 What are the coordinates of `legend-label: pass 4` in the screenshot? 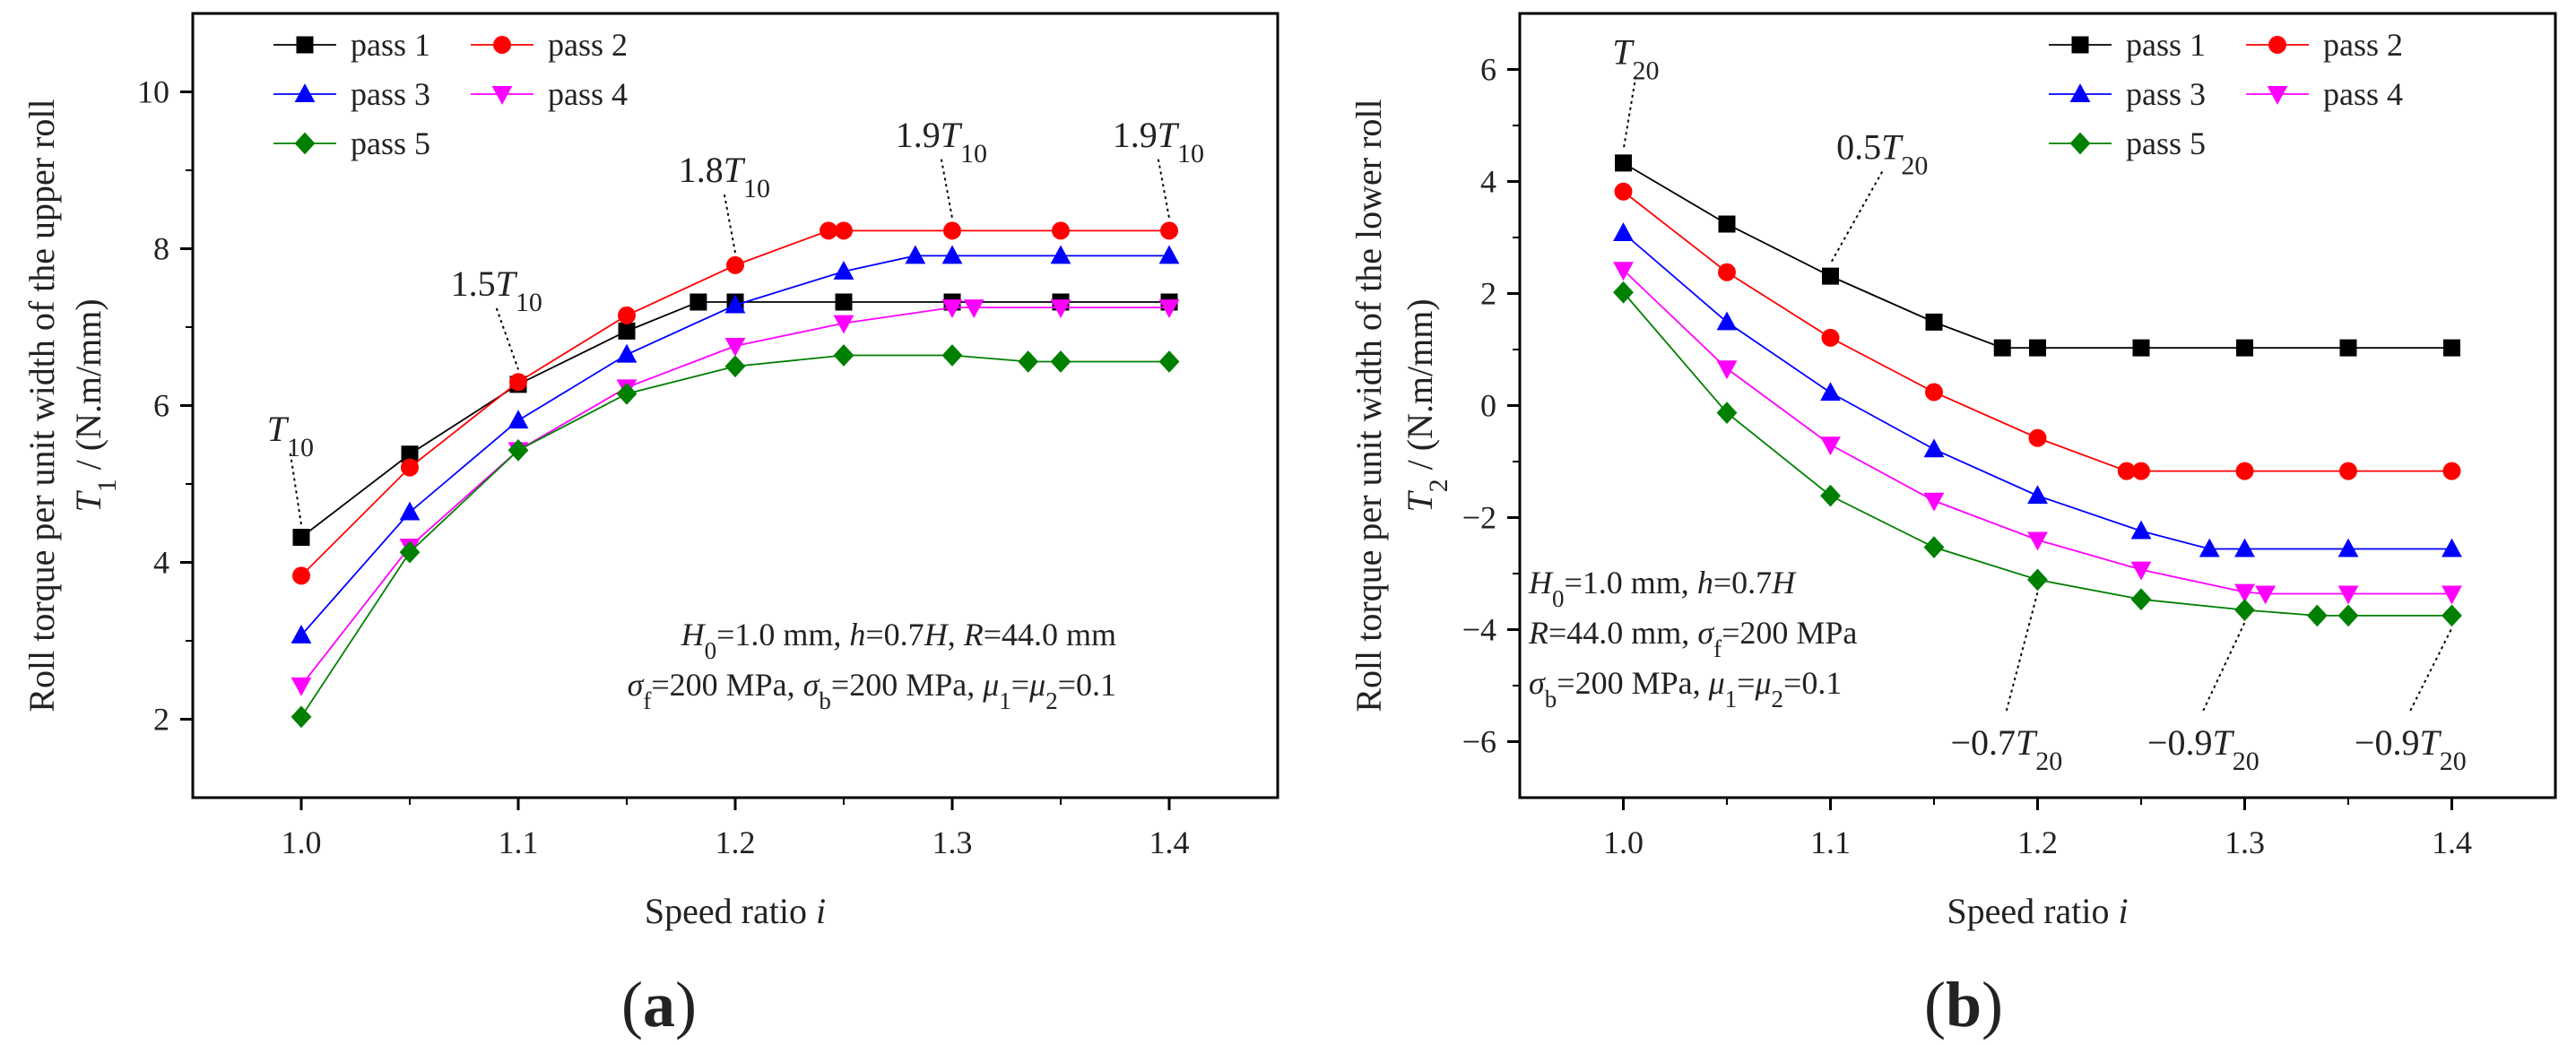 It's located at (2363, 94).